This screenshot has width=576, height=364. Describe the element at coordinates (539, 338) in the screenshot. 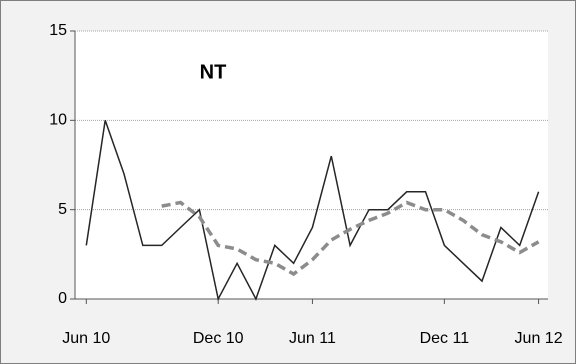

I see `x-tick-label: Jun 12` at that location.